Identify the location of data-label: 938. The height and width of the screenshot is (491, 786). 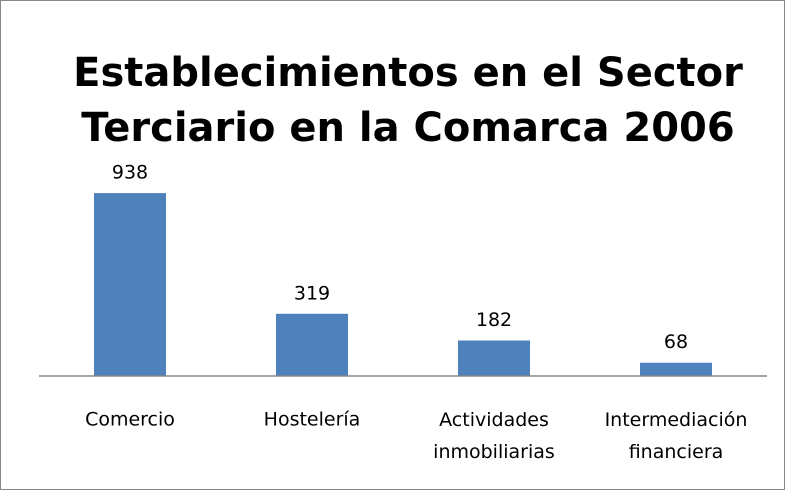
(130, 173).